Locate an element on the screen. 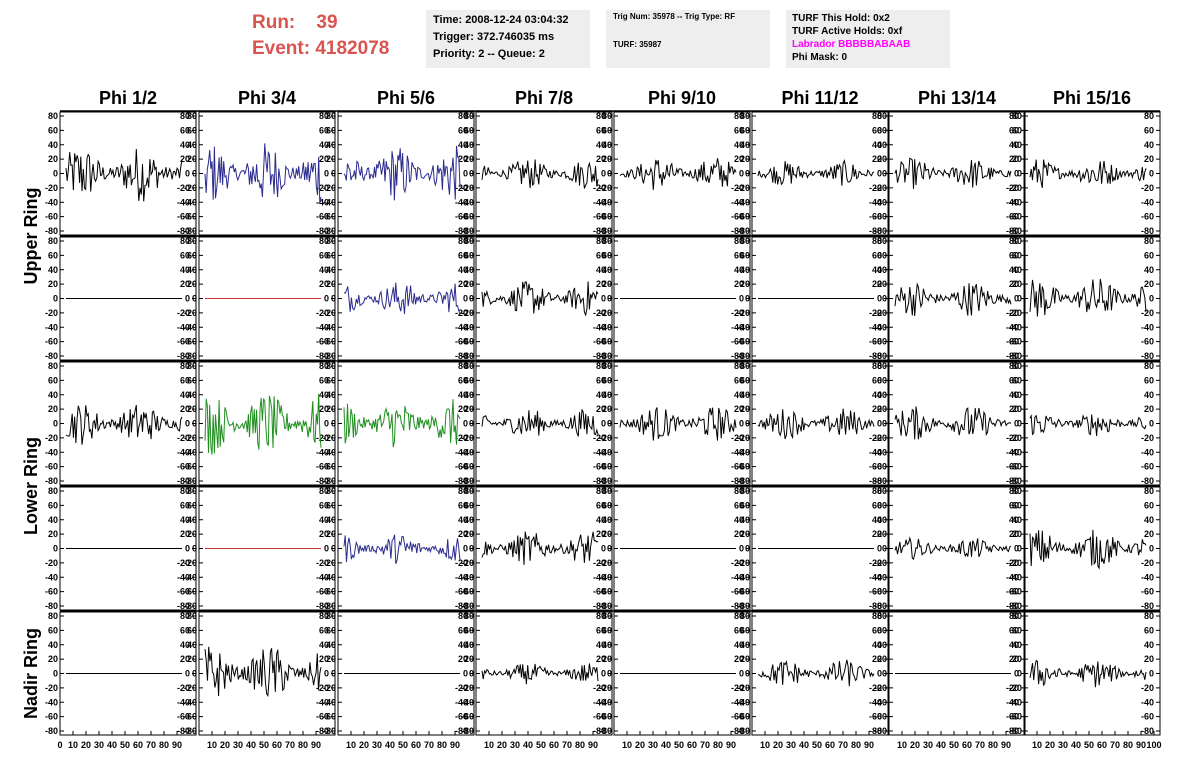 This screenshot has height=772, width=1196. event-value: 4182078 is located at coordinates (352, 48).